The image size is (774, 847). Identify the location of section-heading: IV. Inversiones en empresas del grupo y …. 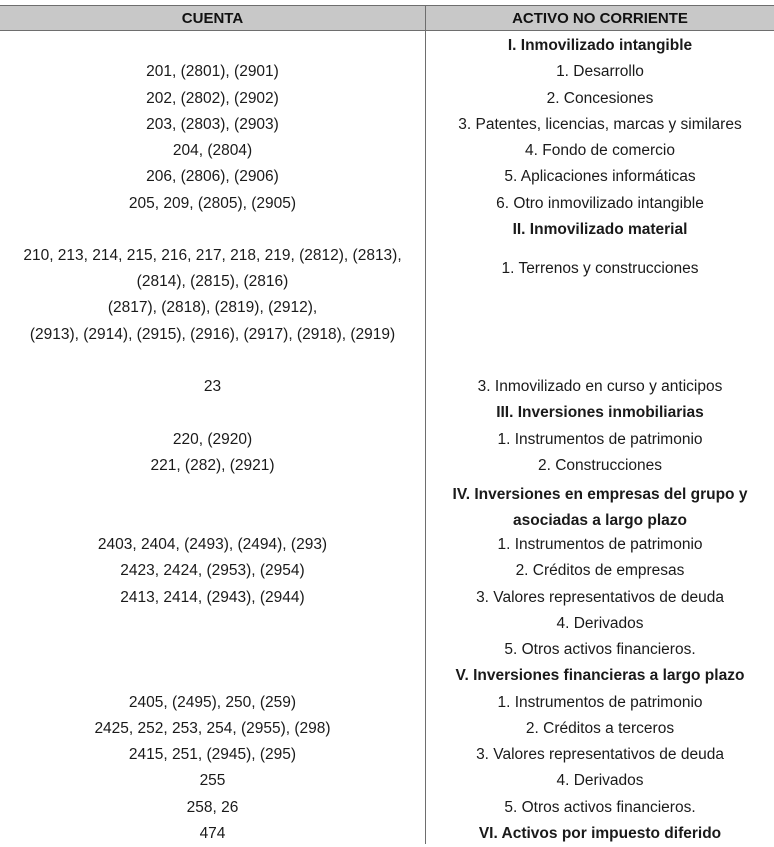
(600, 507).